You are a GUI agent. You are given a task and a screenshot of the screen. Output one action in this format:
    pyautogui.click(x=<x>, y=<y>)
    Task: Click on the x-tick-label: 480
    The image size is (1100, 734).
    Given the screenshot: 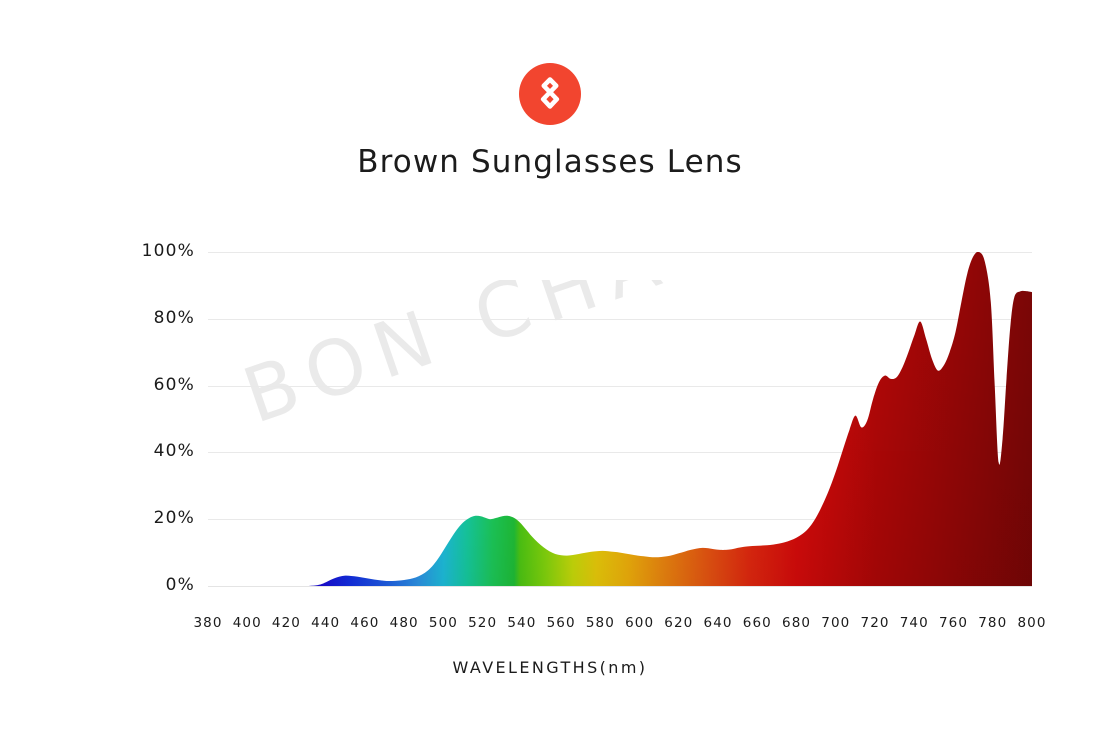 What is the action you would take?
    pyautogui.click(x=404, y=623)
    